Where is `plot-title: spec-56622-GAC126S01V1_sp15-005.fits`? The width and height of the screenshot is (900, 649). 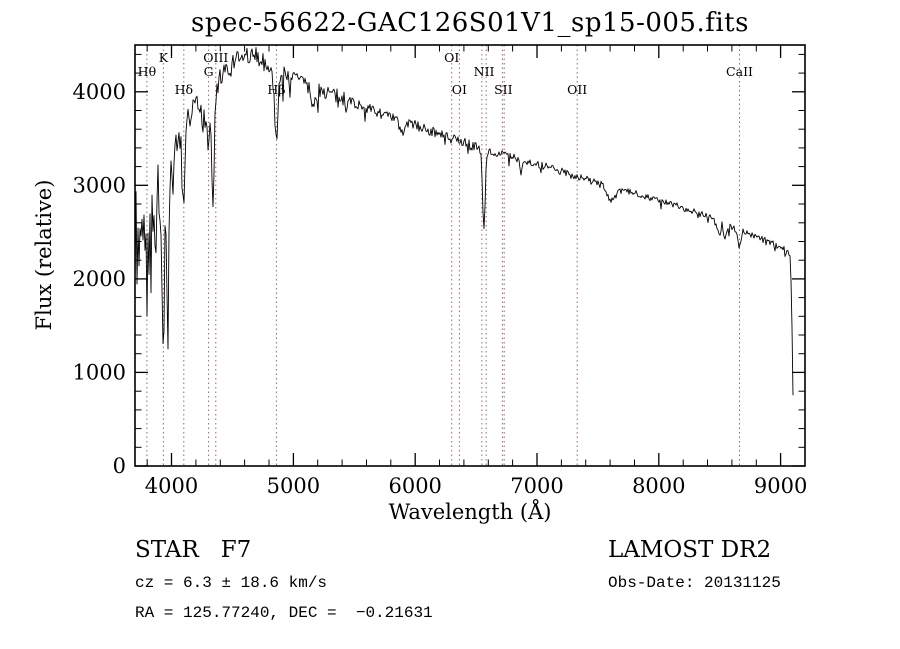
plot-title: spec-56622-GAC126S01V1_sp15-005.fits is located at coordinates (470, 23).